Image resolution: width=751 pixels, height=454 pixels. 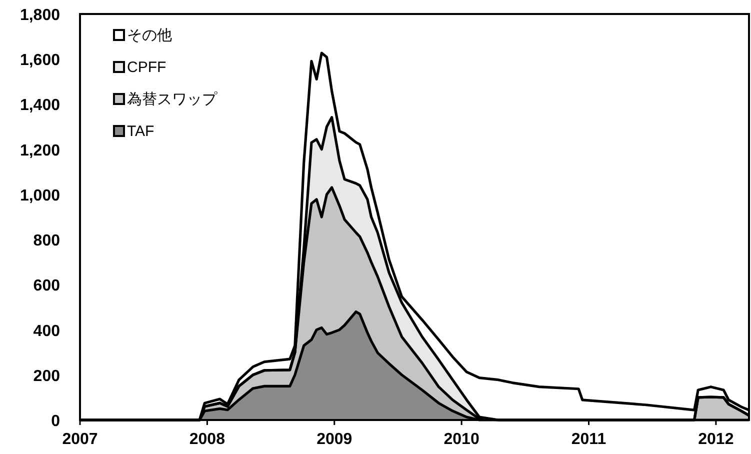 What do you see at coordinates (55, 421) in the screenshot?
I see `y-tick-label: 0` at bounding box center [55, 421].